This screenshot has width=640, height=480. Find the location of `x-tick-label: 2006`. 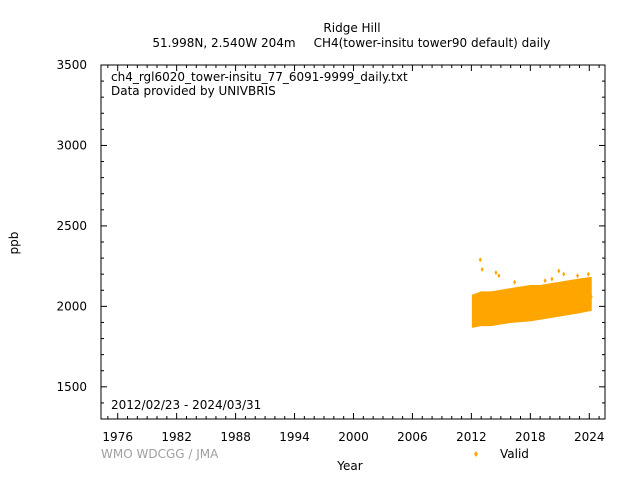

x-tick-label: 2006 is located at coordinates (412, 437).